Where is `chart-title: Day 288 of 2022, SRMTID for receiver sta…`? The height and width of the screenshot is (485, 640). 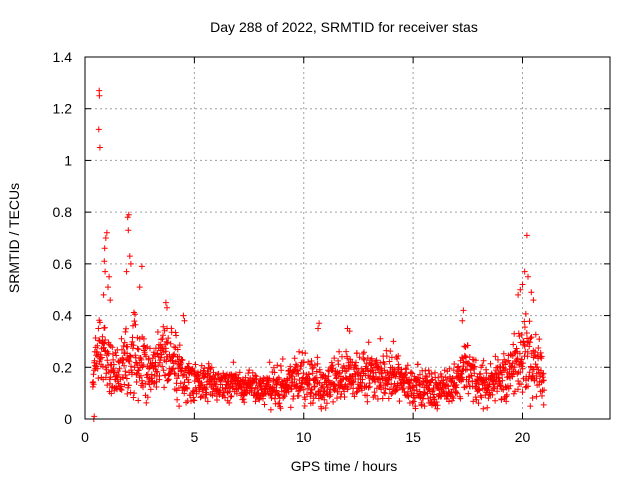
chart-title: Day 288 of 2022, SRMTID for receiver sta… is located at coordinates (344, 27).